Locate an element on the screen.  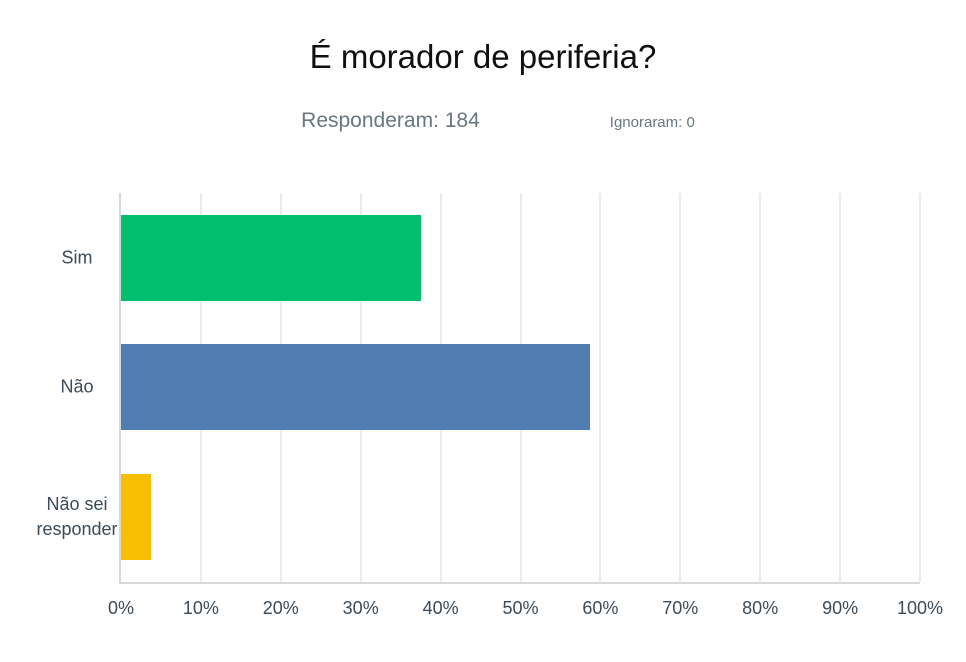
bar-nao-sei-responder is located at coordinates (136, 517).